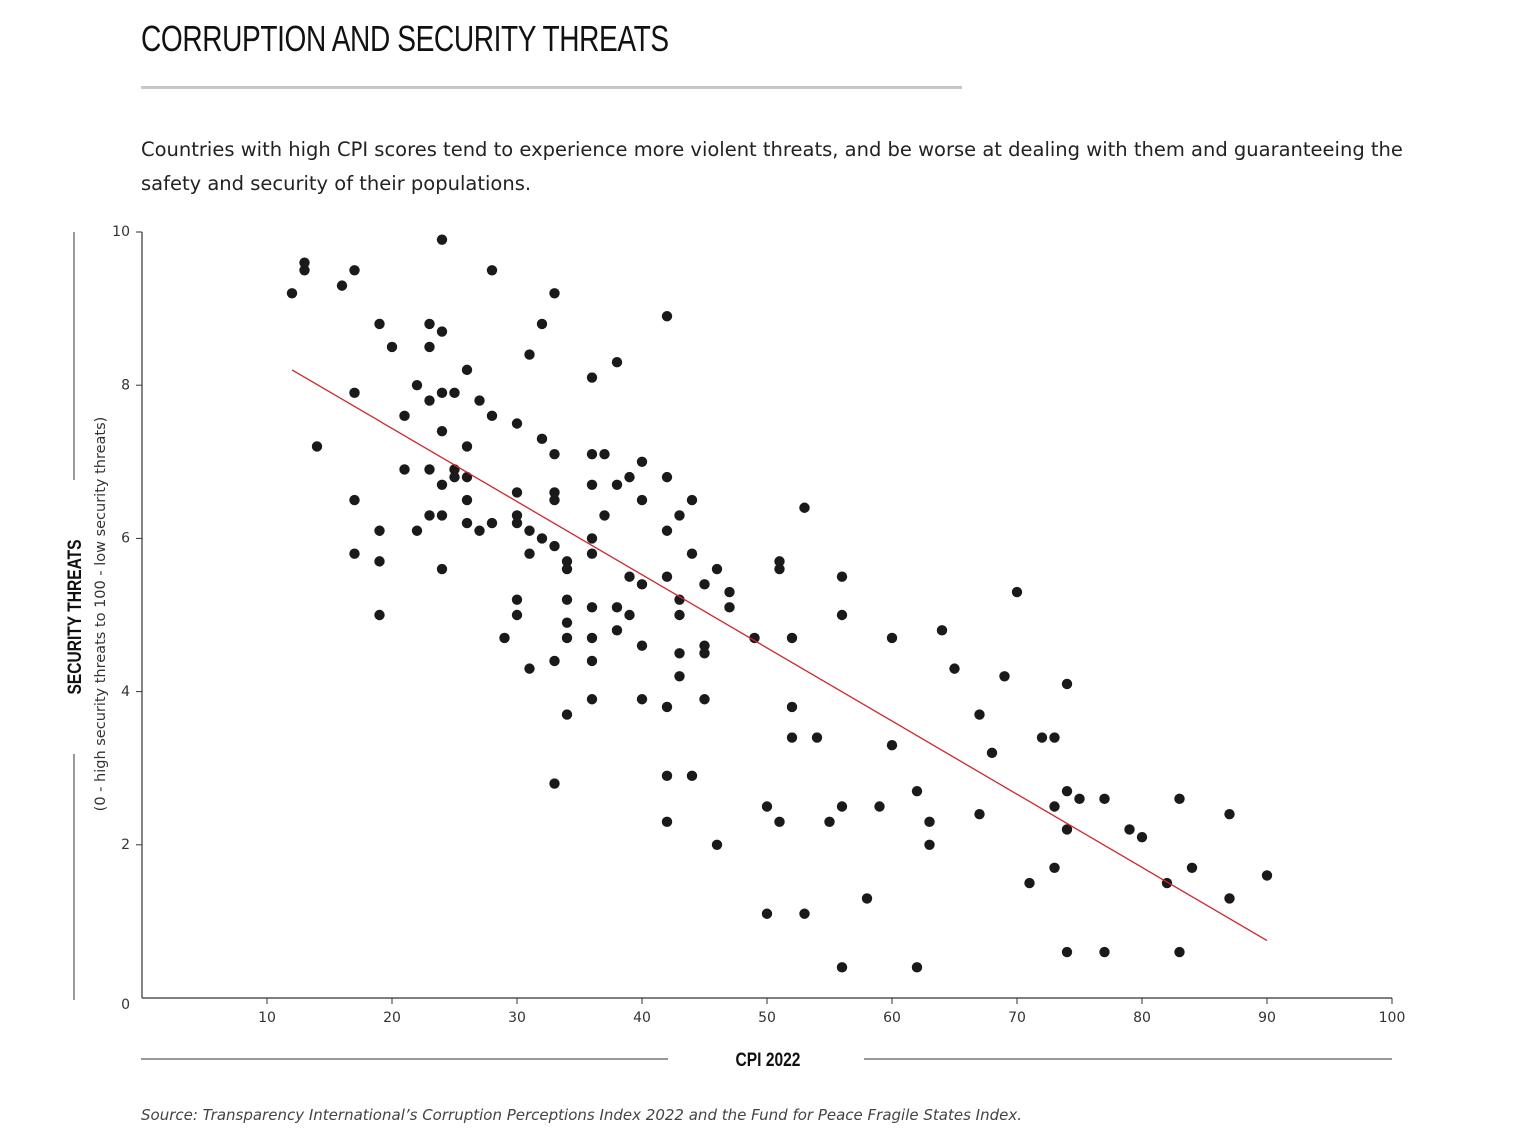  Describe the element at coordinates (125, 692) in the screenshot. I see `y-tick-label: 4` at that location.